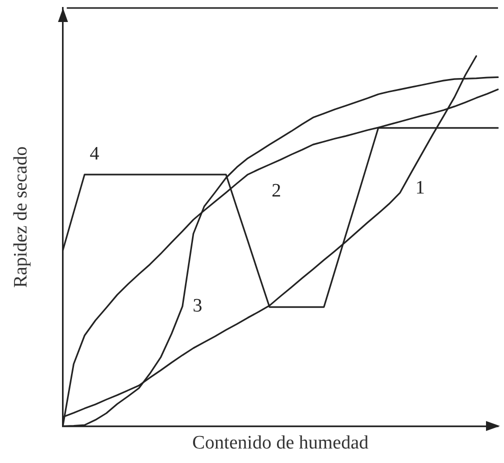  Describe the element at coordinates (420, 188) in the screenshot. I see `series-label: 1` at that location.